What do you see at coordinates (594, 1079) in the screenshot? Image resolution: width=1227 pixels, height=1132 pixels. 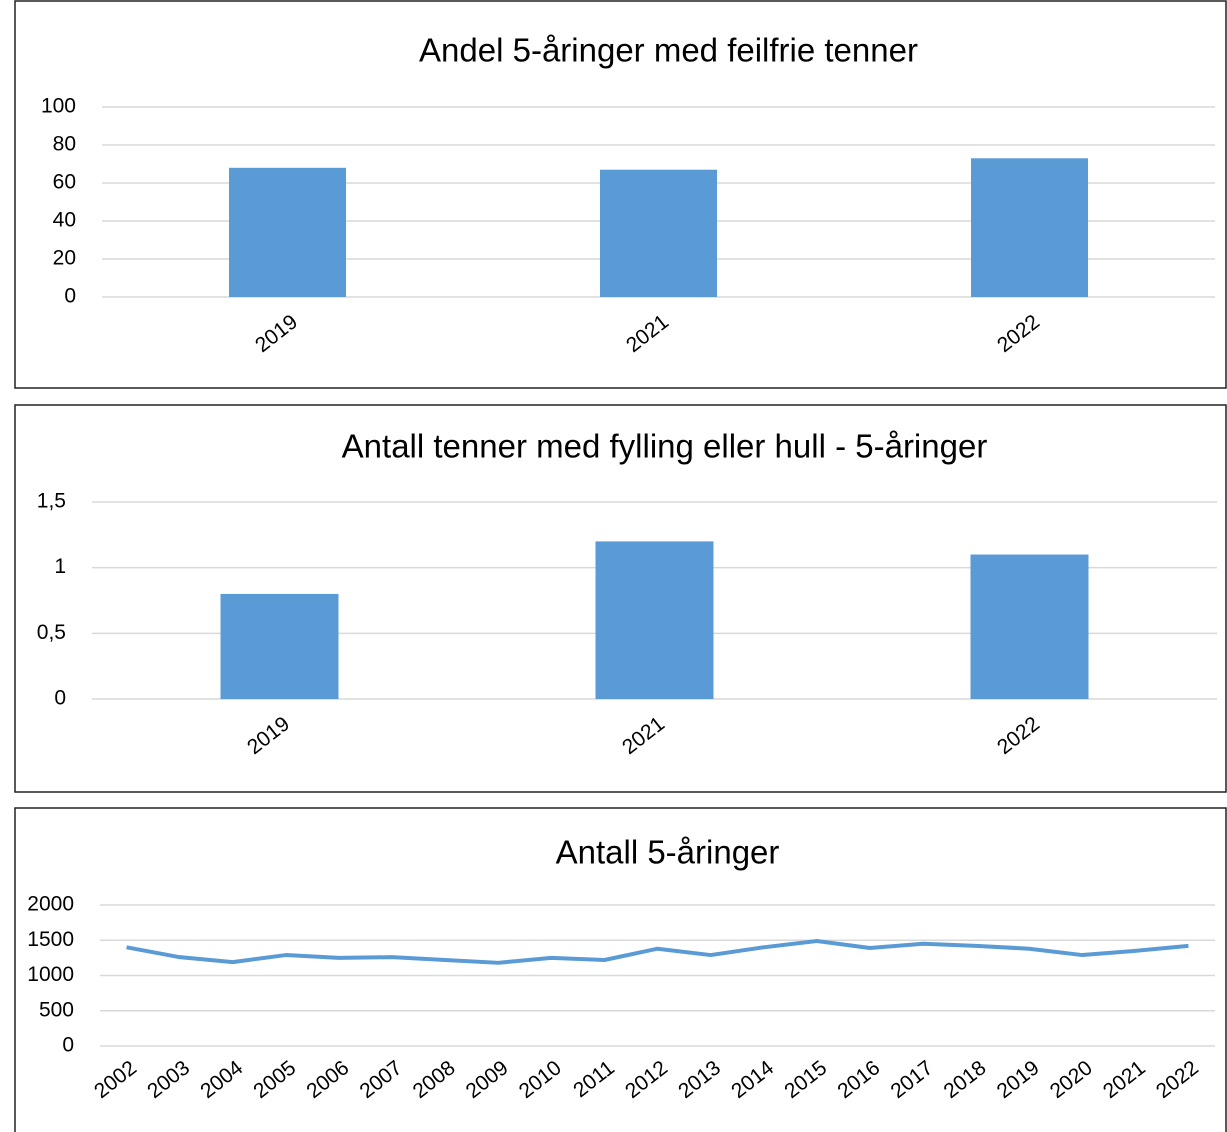 I see `x-tick-label: 2011` at bounding box center [594, 1079].